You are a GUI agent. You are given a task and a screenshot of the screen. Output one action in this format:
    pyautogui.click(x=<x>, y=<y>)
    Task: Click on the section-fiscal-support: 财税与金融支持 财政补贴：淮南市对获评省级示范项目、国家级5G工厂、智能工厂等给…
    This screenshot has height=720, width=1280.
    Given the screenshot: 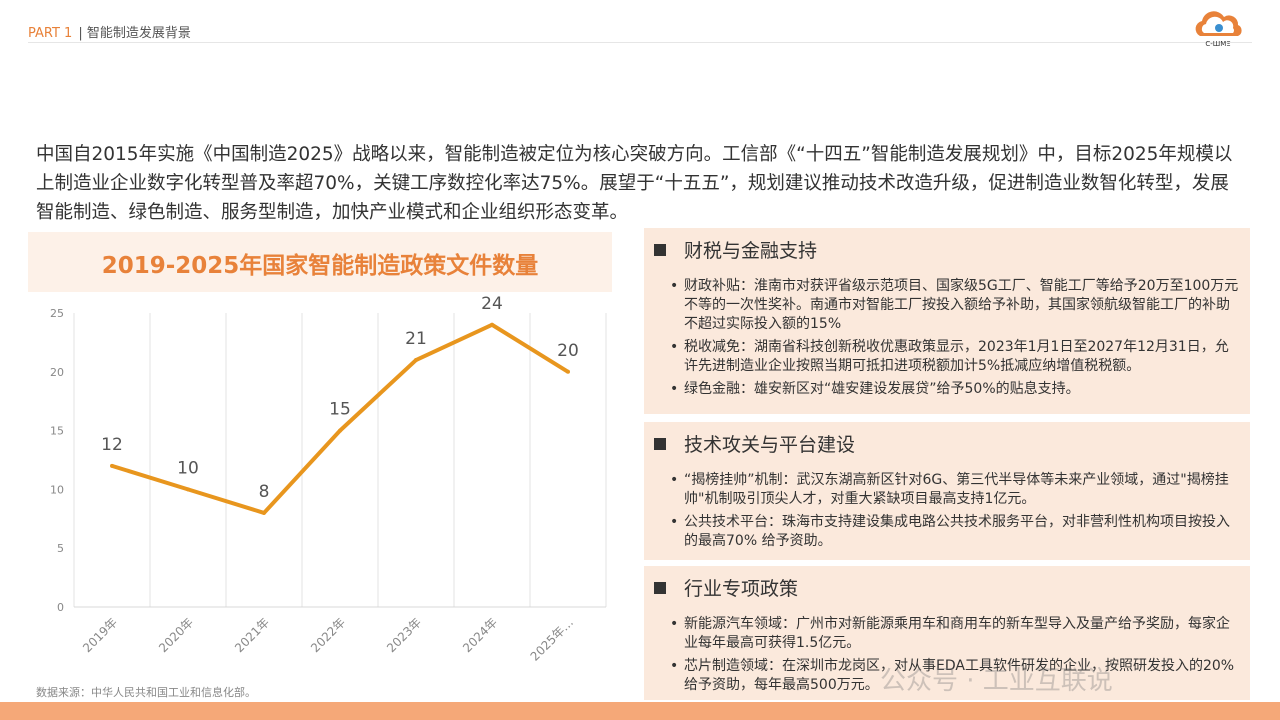 What is the action you would take?
    pyautogui.click(x=947, y=321)
    